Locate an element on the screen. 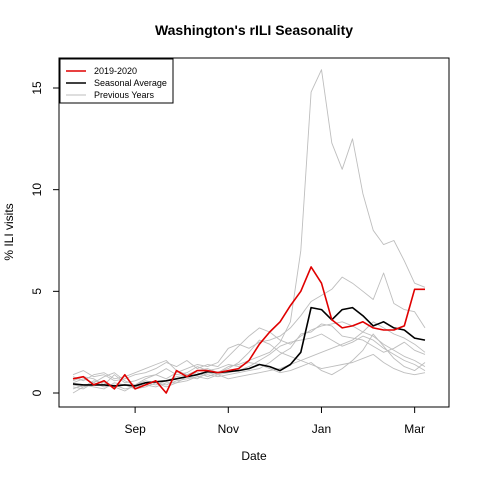 Image resolution: width=480 pixels, height=480 pixels. y-tick-label-1: 5 is located at coordinates (37, 291).